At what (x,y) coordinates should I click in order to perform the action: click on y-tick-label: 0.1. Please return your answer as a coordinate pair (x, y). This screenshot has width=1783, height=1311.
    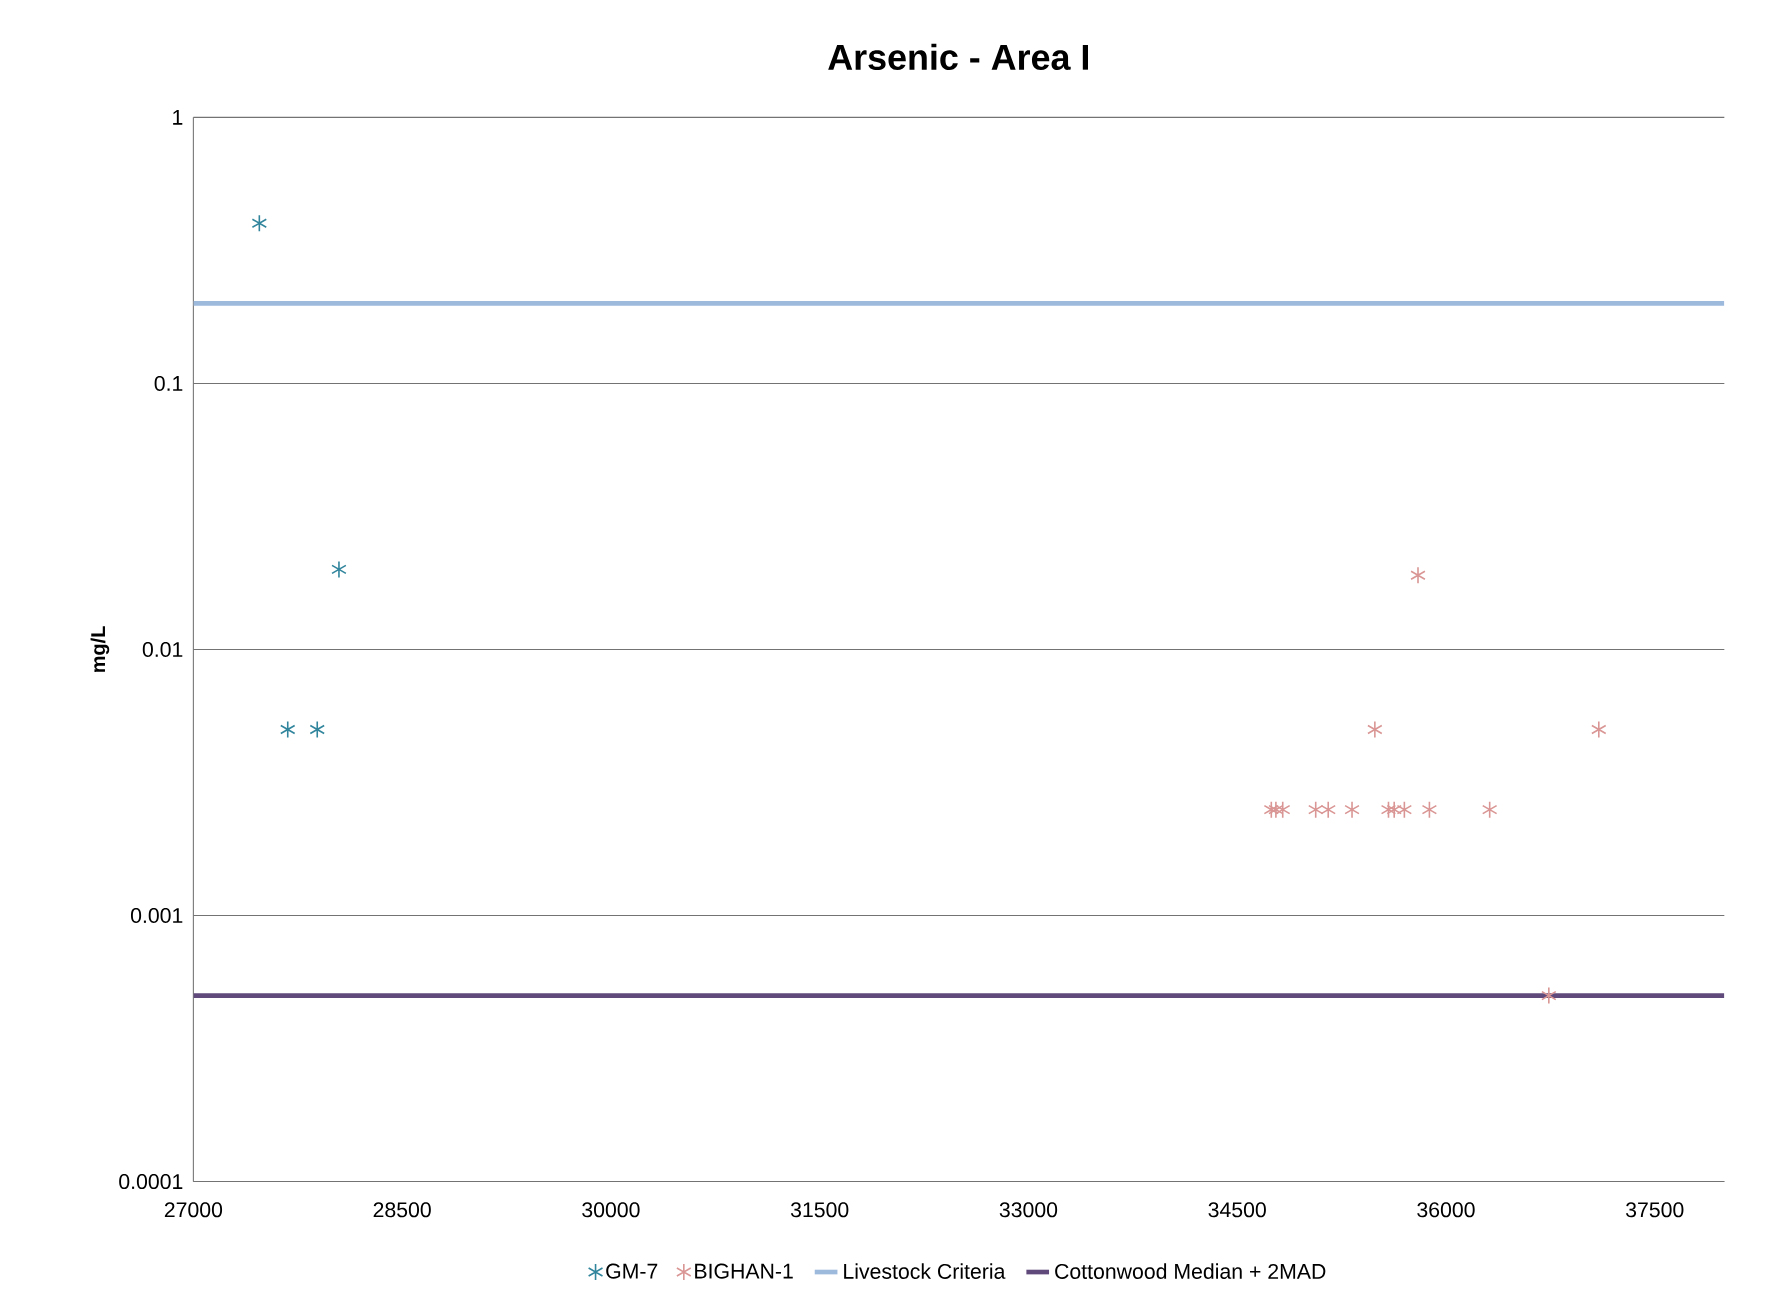
    Looking at the image, I should click on (168, 383).